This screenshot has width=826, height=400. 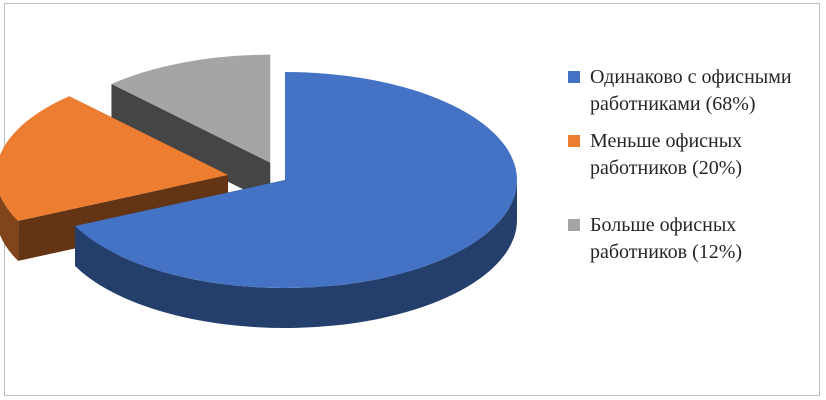 I want to click on legend-item-less: Меньше офисных работников (20%), so click(x=692, y=155).